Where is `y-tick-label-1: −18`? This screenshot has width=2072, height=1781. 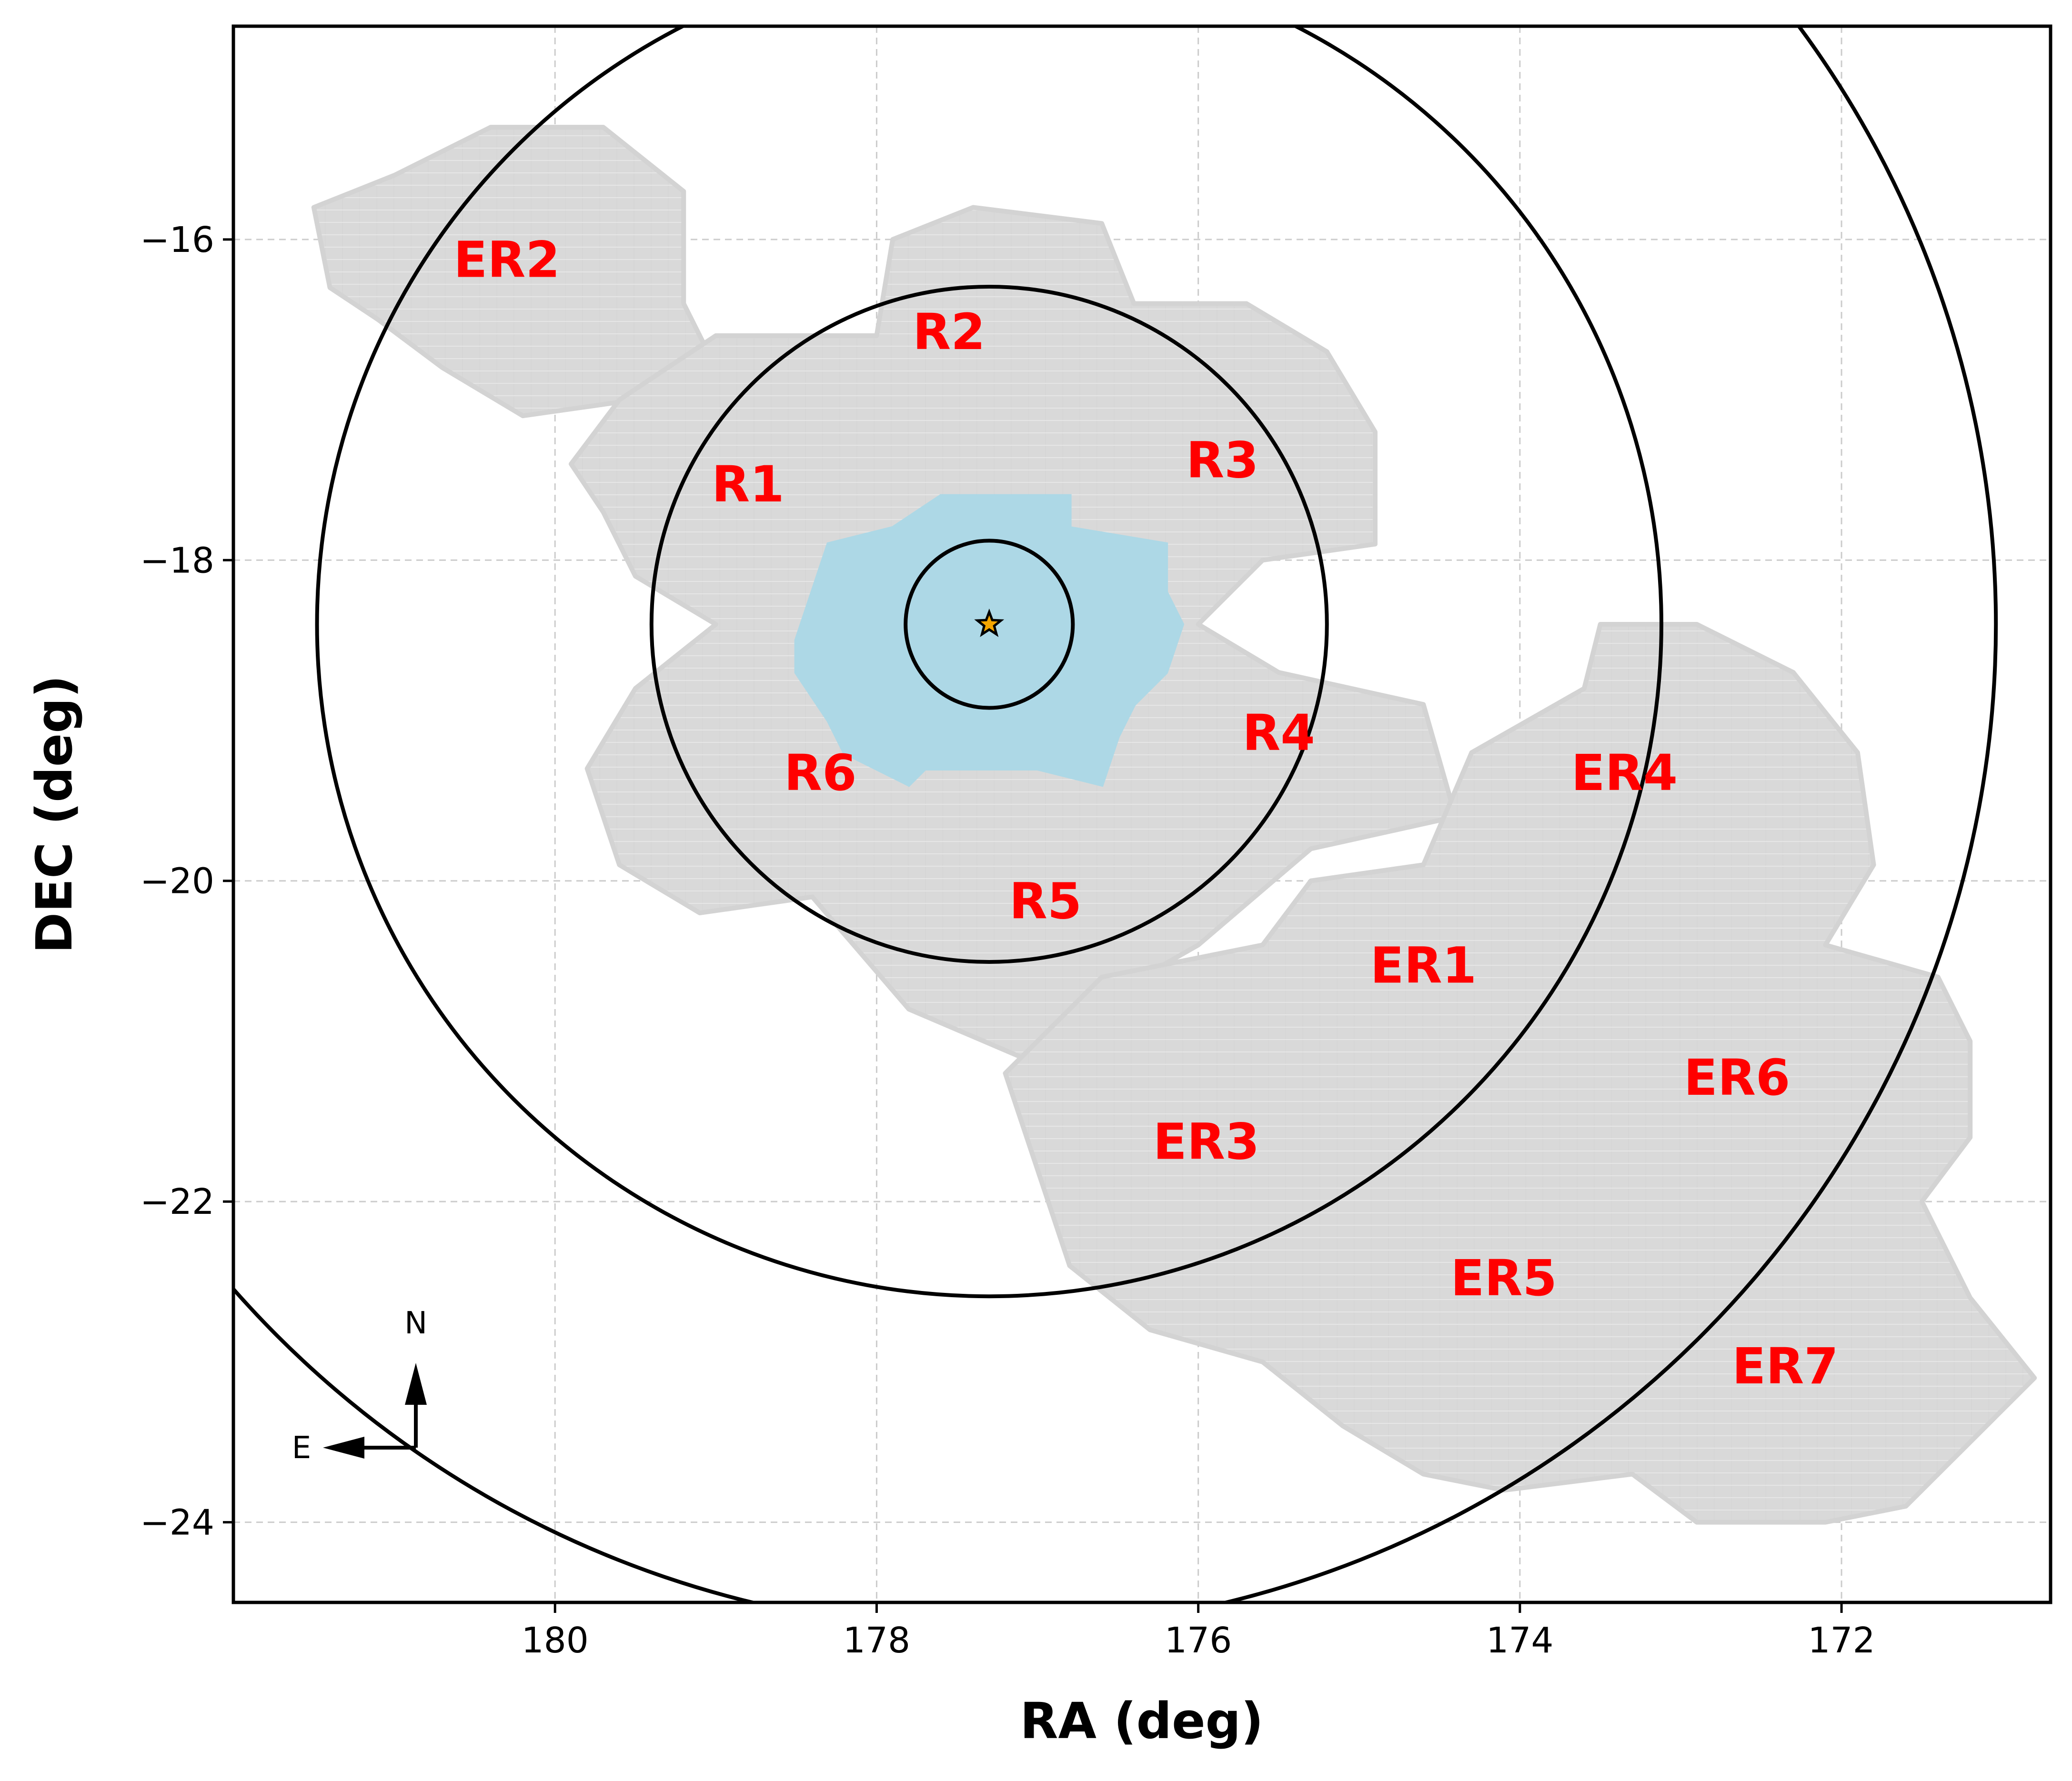 y-tick-label-1: −18 is located at coordinates (177, 560).